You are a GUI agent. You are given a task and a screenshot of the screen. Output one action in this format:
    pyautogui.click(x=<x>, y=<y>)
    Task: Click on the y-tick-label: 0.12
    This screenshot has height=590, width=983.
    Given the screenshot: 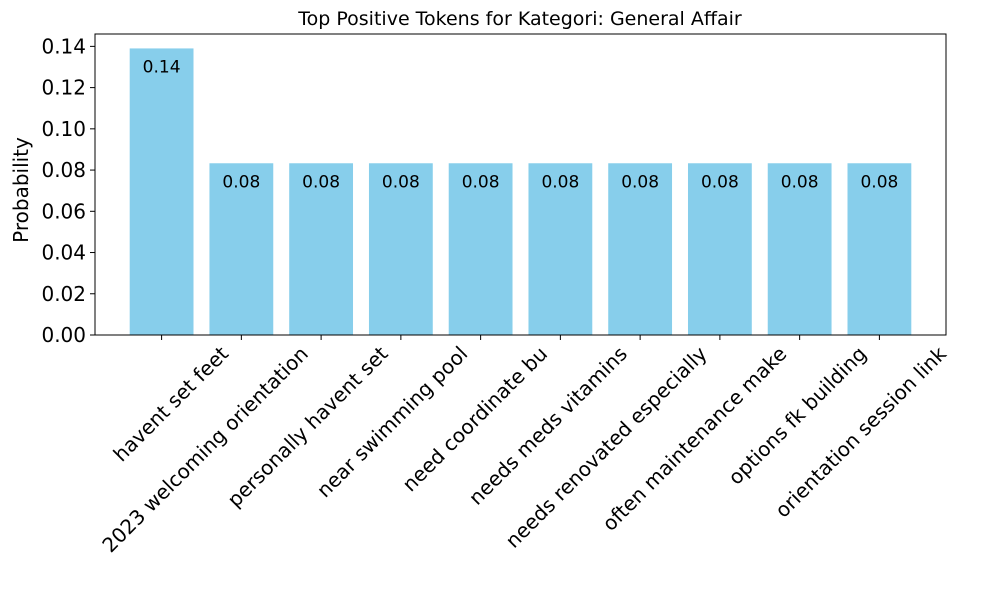 What is the action you would take?
    pyautogui.click(x=63, y=88)
    